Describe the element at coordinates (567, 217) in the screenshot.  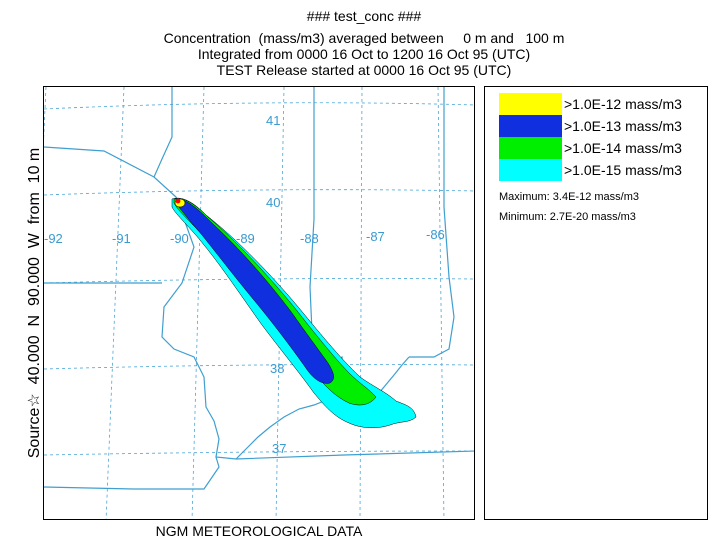
I see `minimum-value: Minimum: 2.7E-20 mass/m3` at that location.